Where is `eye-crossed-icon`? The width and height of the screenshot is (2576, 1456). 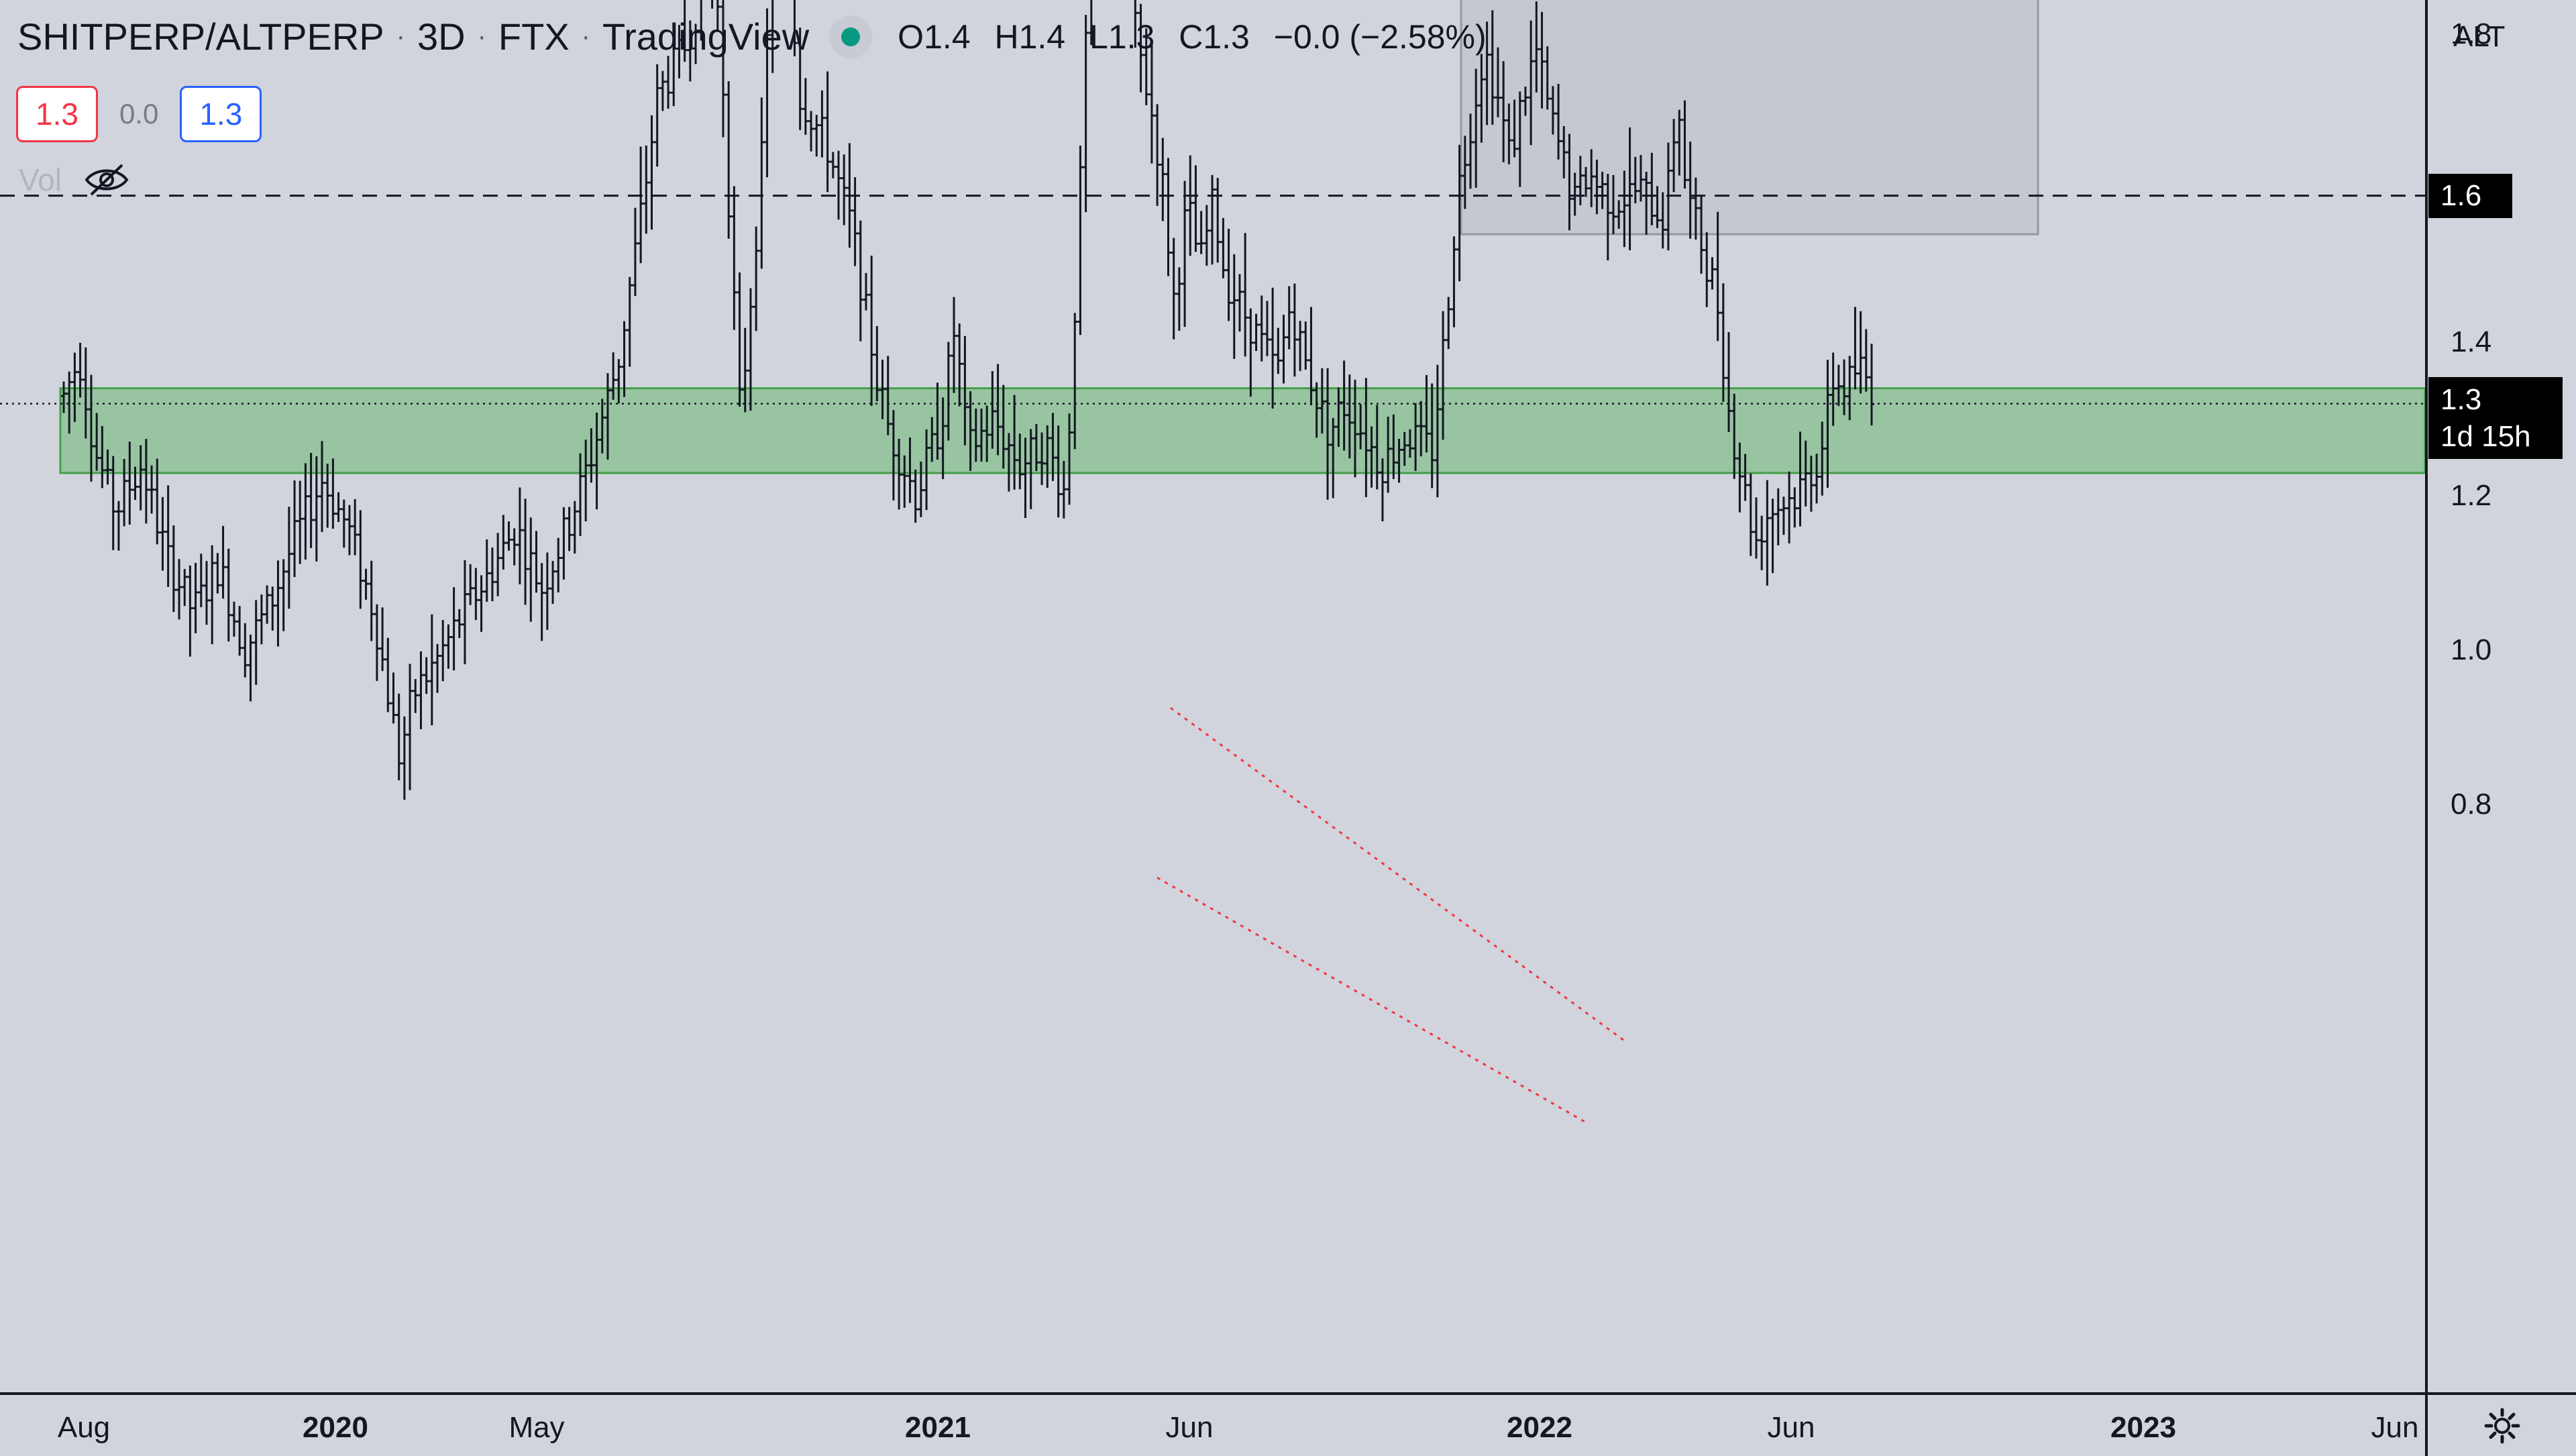
eye-crossed-icon is located at coordinates (106, 180).